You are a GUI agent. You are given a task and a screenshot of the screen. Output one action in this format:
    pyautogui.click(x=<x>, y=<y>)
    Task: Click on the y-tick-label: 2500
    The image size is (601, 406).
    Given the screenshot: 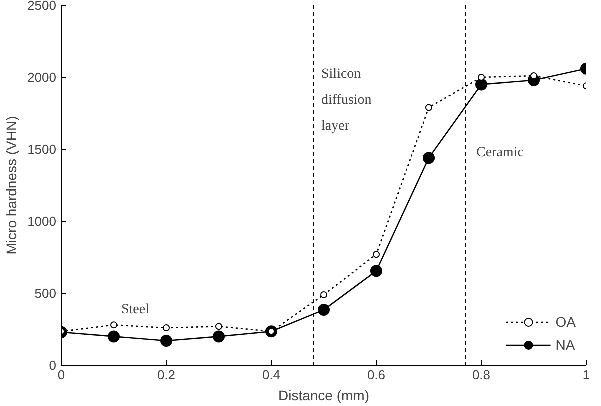 What is the action you would take?
    pyautogui.click(x=42, y=6)
    